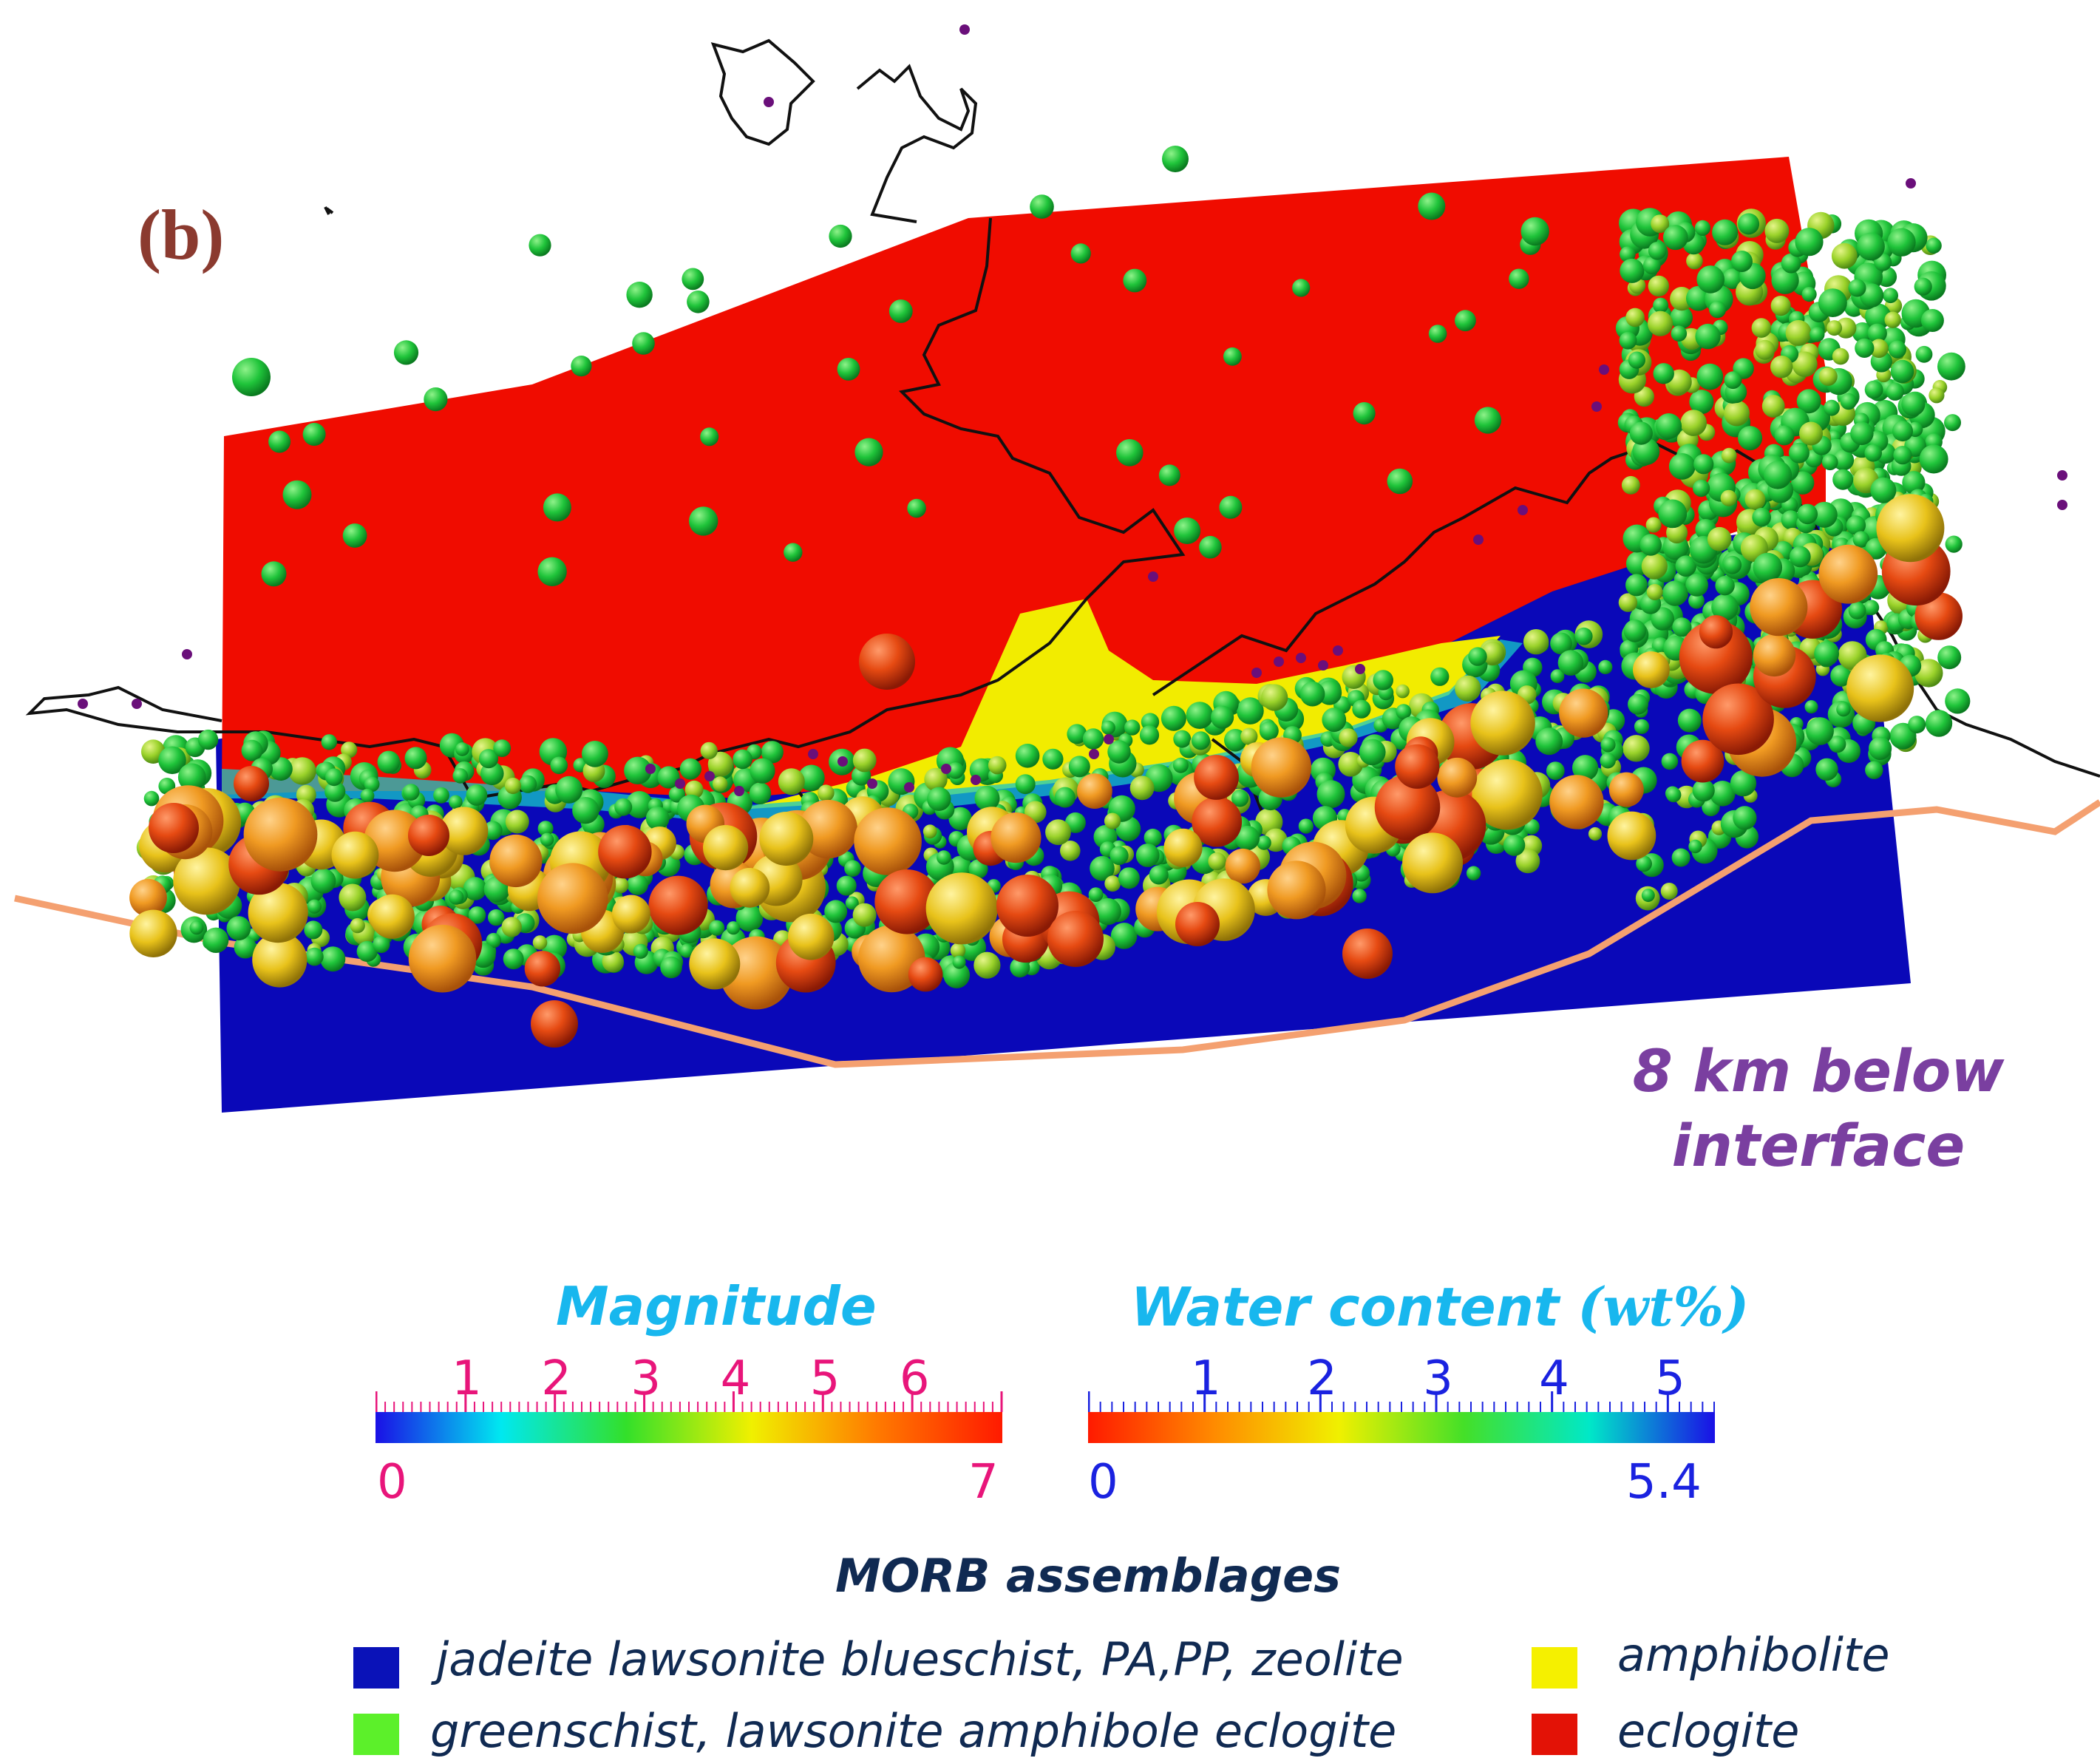 The height and width of the screenshot is (1758, 2100). Describe the element at coordinates (376, 1734) in the screenshot. I see `legend-swatch-greenschist` at that location.